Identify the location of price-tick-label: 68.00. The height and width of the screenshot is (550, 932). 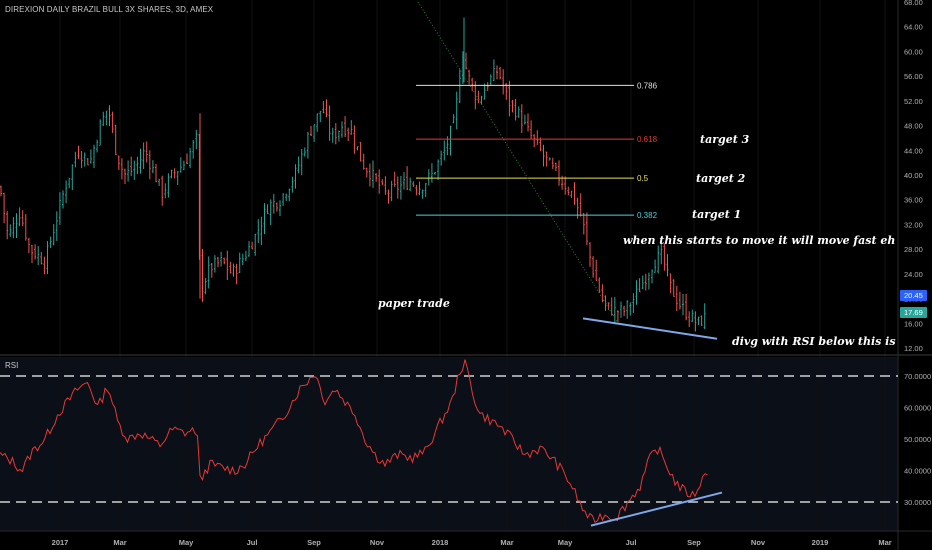
(913, 3).